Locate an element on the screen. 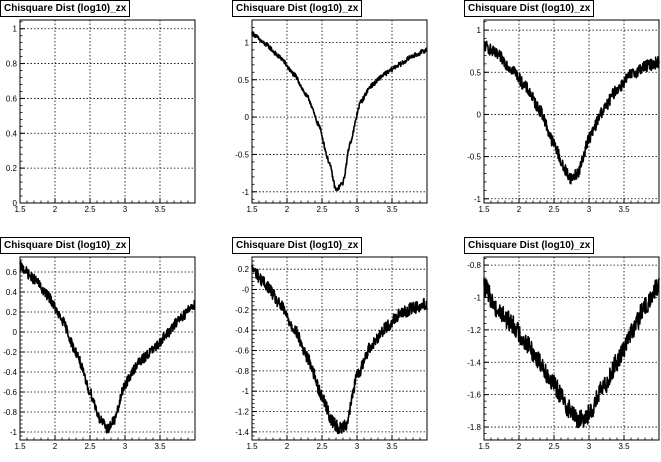 Image resolution: width=661 pixels, height=462 pixels. y-tick-label: -0 is located at coordinates (246, 290).